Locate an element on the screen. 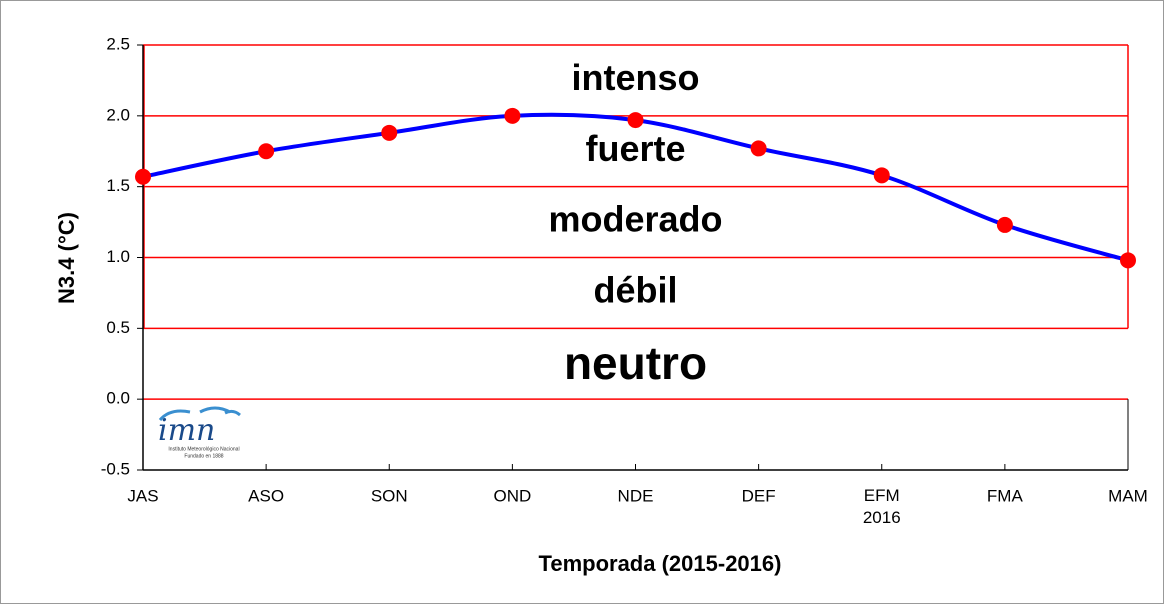  y-tick-label: 2.5 is located at coordinates (118, 43).